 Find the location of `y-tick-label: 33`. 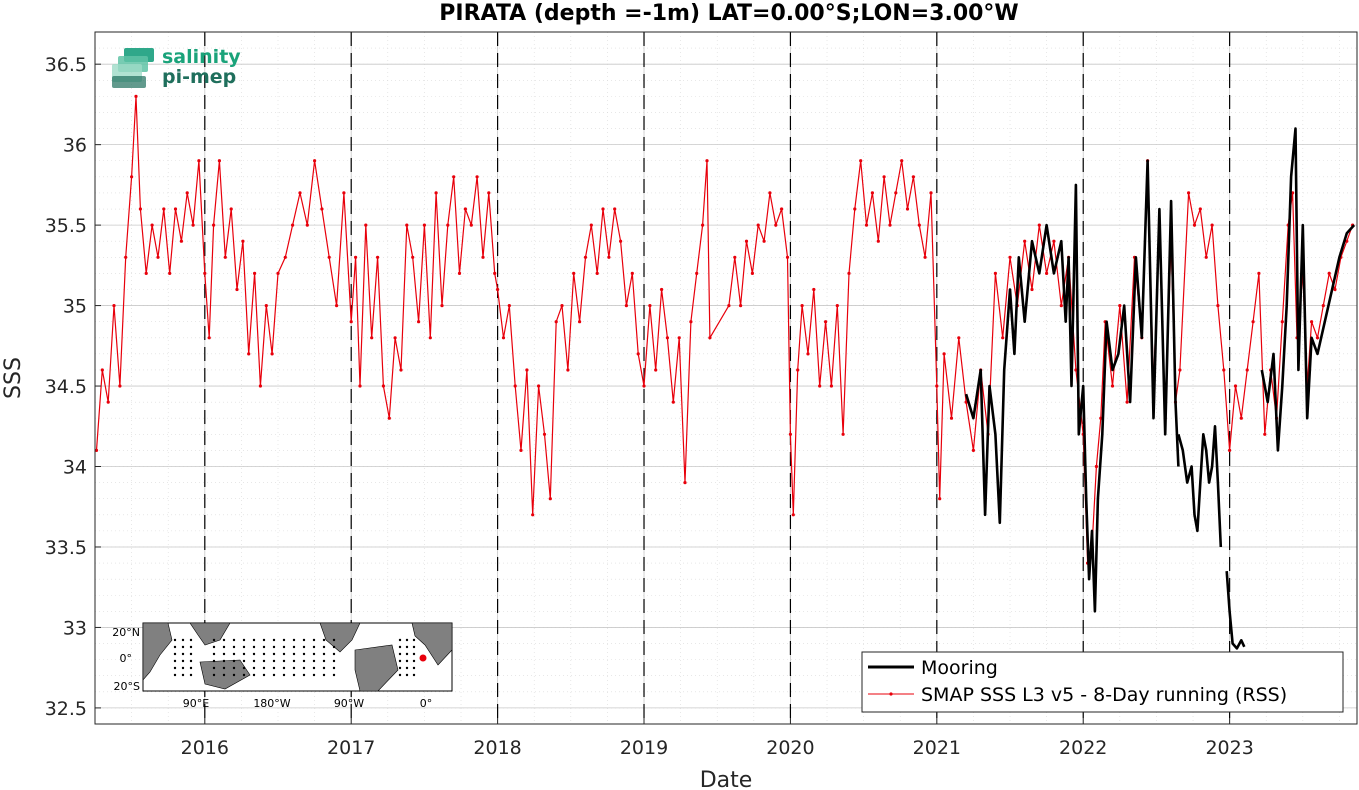

y-tick-label: 33 is located at coordinates (75, 628).